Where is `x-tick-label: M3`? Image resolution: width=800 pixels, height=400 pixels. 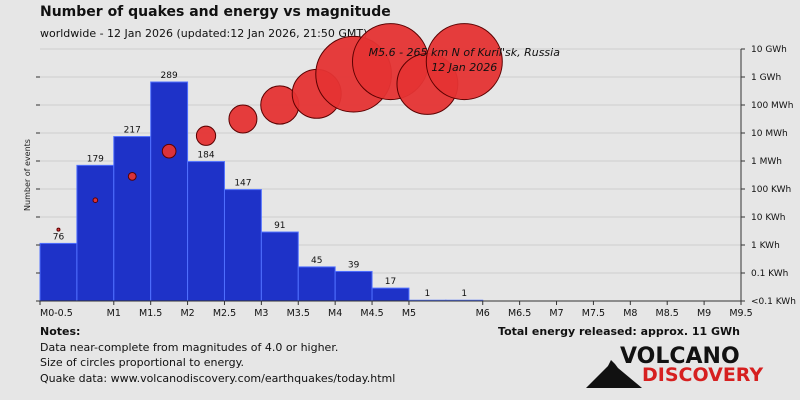 x-tick-label: M3 is located at coordinates (261, 313).